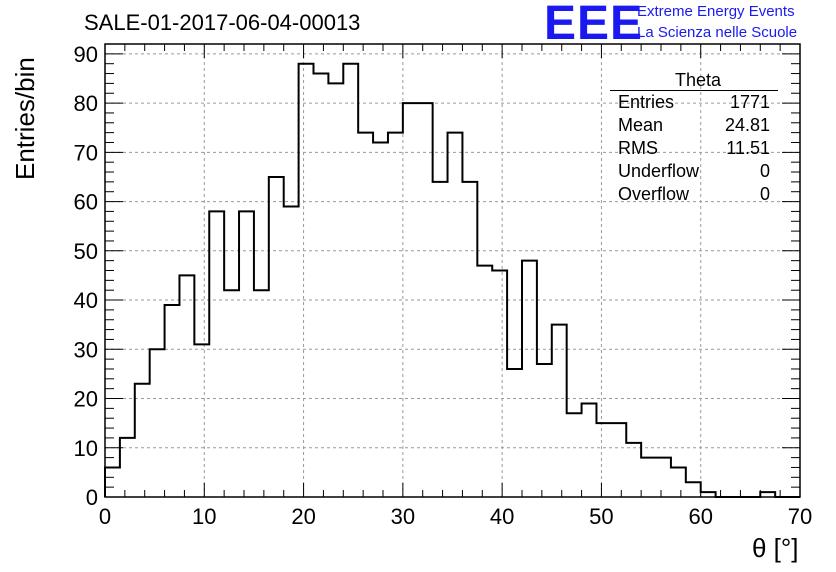  What do you see at coordinates (86, 54) in the screenshot?
I see `y-tick-label: 90` at bounding box center [86, 54].